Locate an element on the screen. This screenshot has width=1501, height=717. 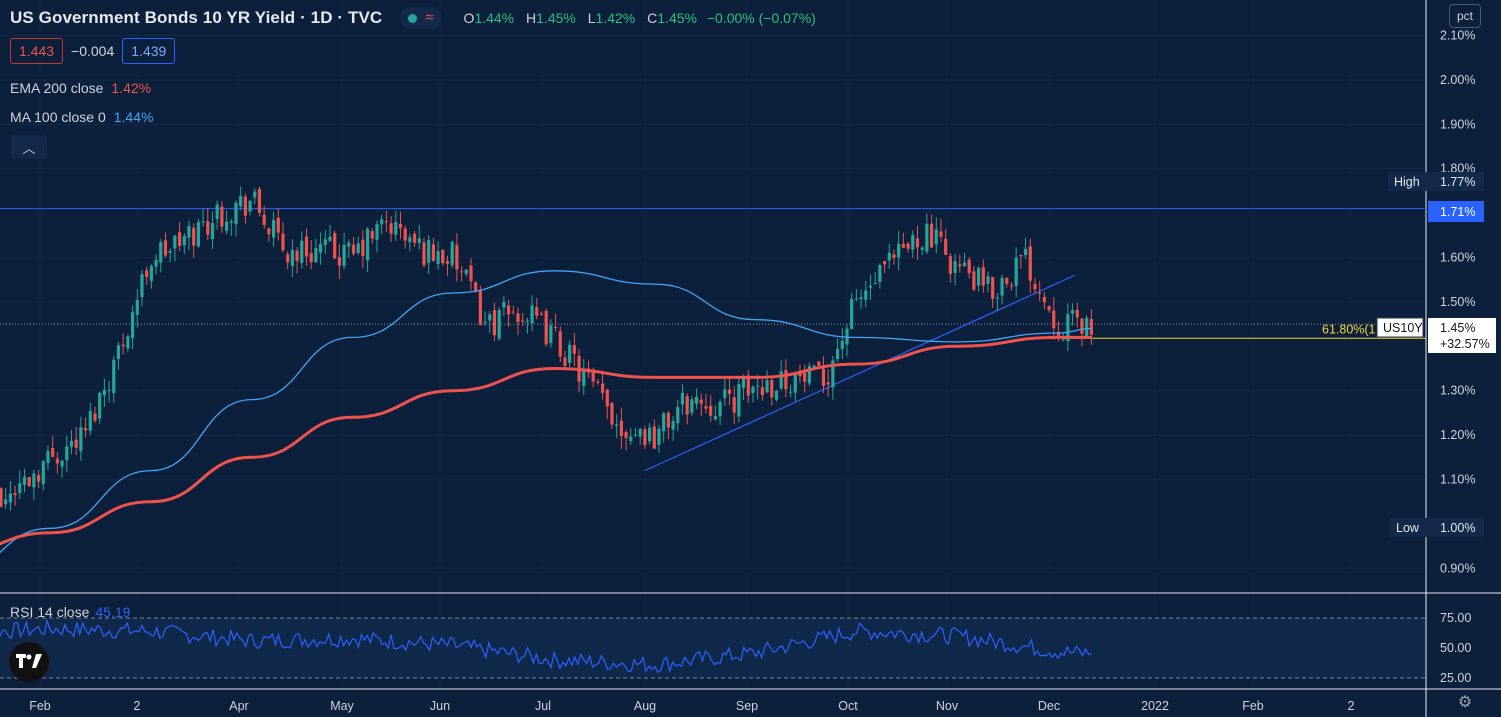
open-value: 1.44% is located at coordinates (494, 18).